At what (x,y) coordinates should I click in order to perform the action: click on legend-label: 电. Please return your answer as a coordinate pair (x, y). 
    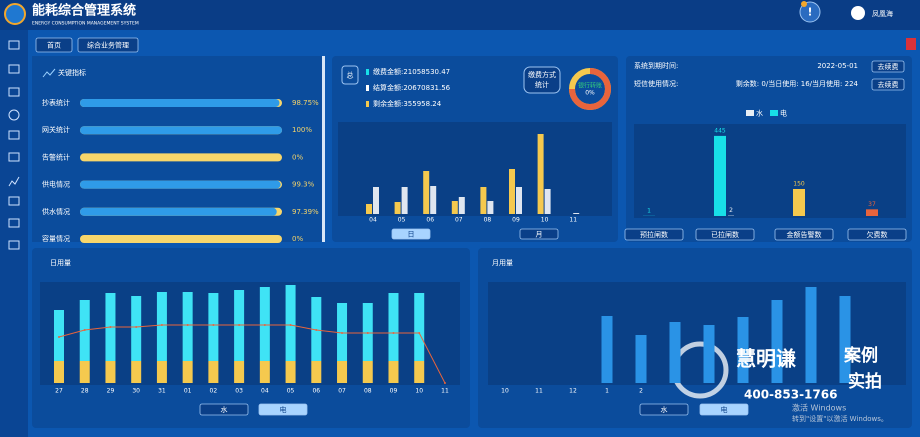
    Looking at the image, I should click on (783, 113).